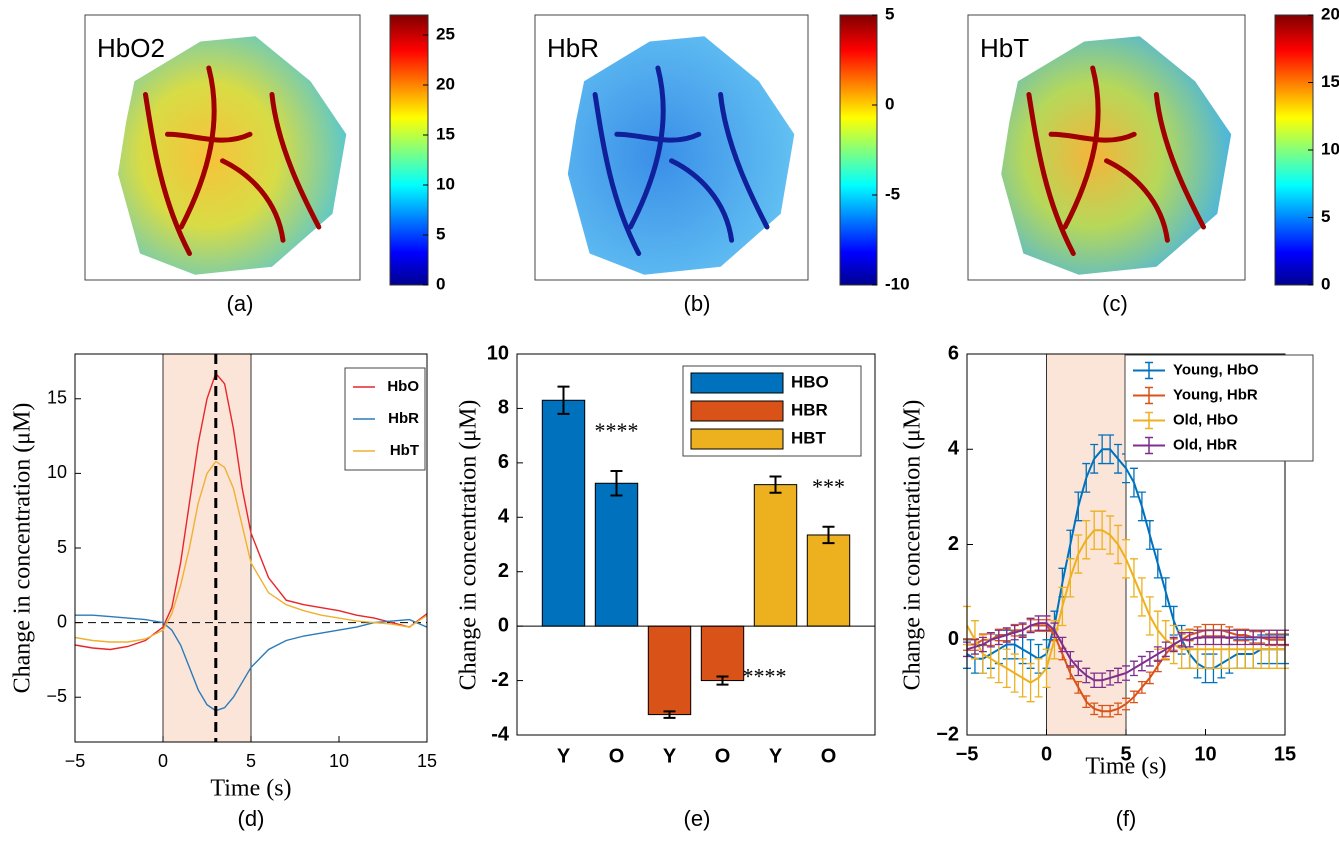 The image size is (1339, 841). Describe the element at coordinates (1216, 369) in the screenshot. I see `legend-label: Young, HbO` at that location.